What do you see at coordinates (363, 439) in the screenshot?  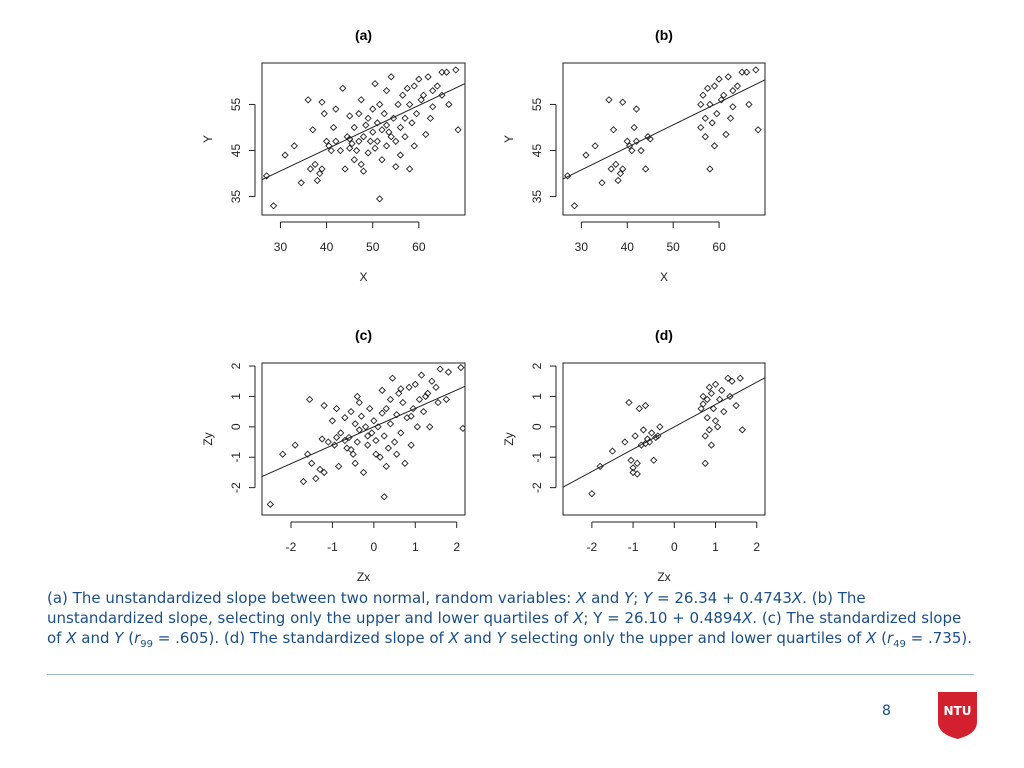 I see `plot-frame-c` at bounding box center [363, 439].